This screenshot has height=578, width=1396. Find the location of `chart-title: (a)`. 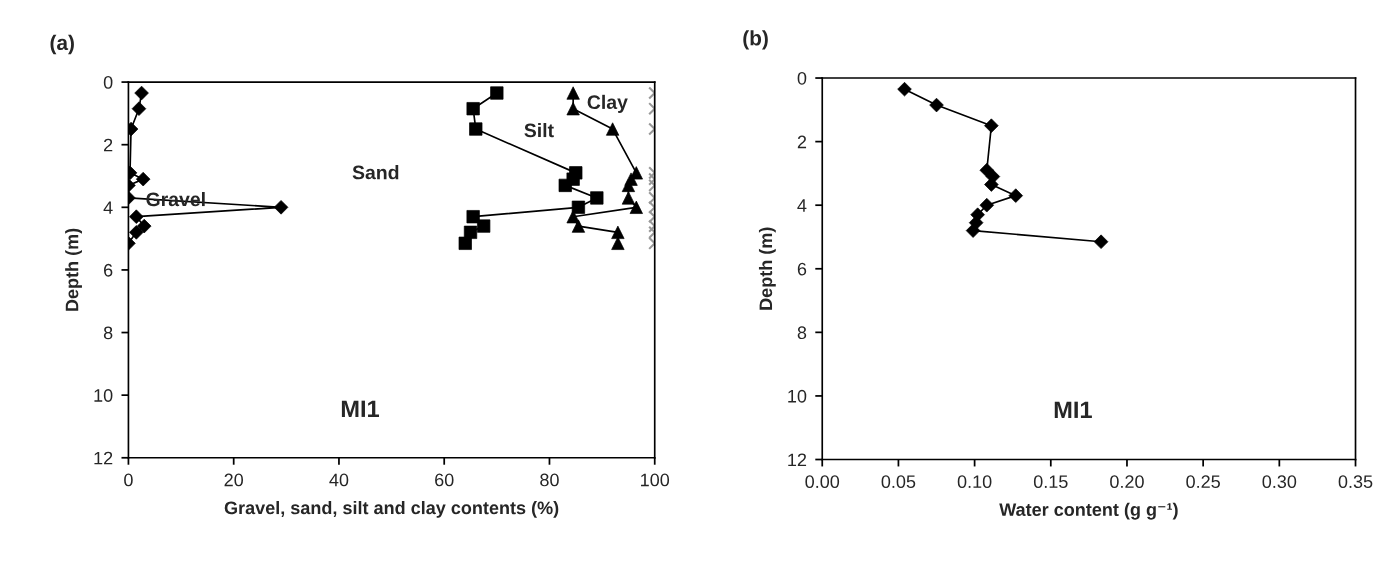

chart-title: (a) is located at coordinates (62, 44).